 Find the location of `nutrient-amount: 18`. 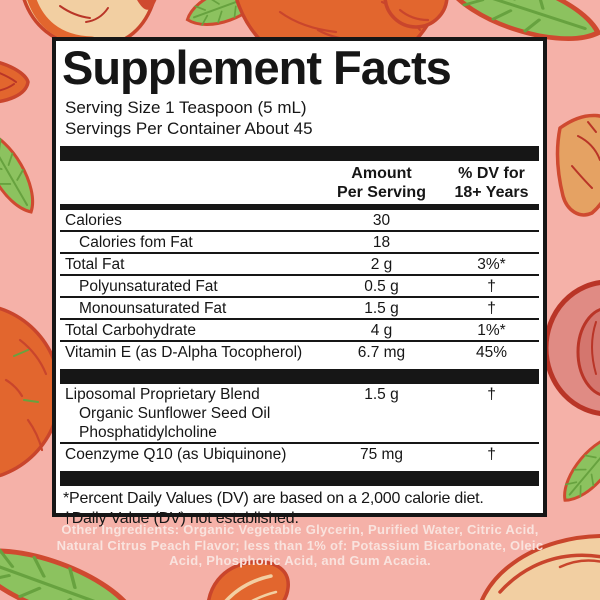

nutrient-amount: 18 is located at coordinates (381, 242).